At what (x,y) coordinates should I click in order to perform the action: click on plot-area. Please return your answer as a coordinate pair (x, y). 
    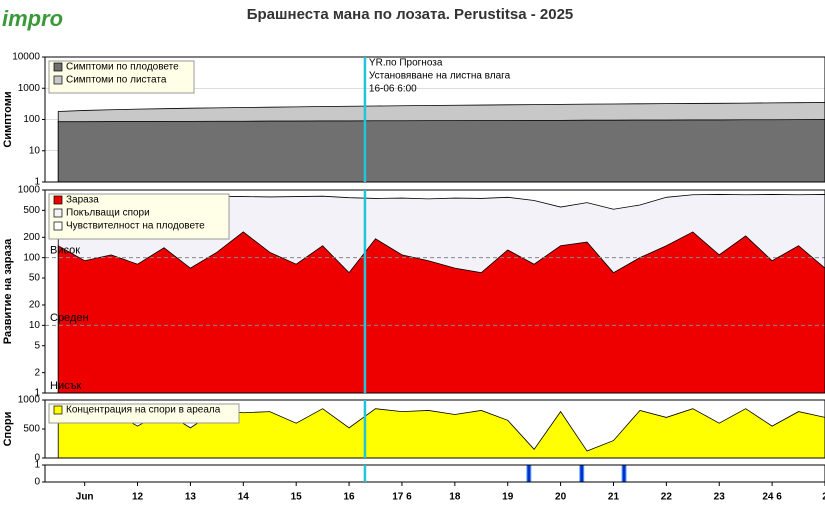
    Looking at the image, I should click on (435, 473).